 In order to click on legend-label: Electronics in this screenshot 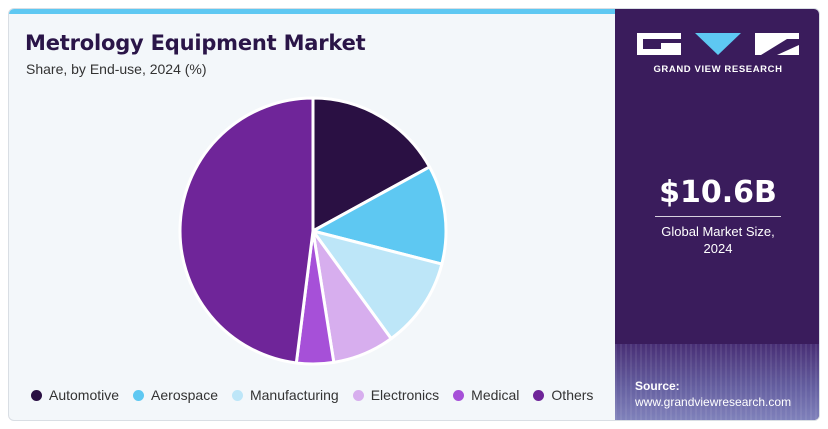, I will do `click(405, 395)`.